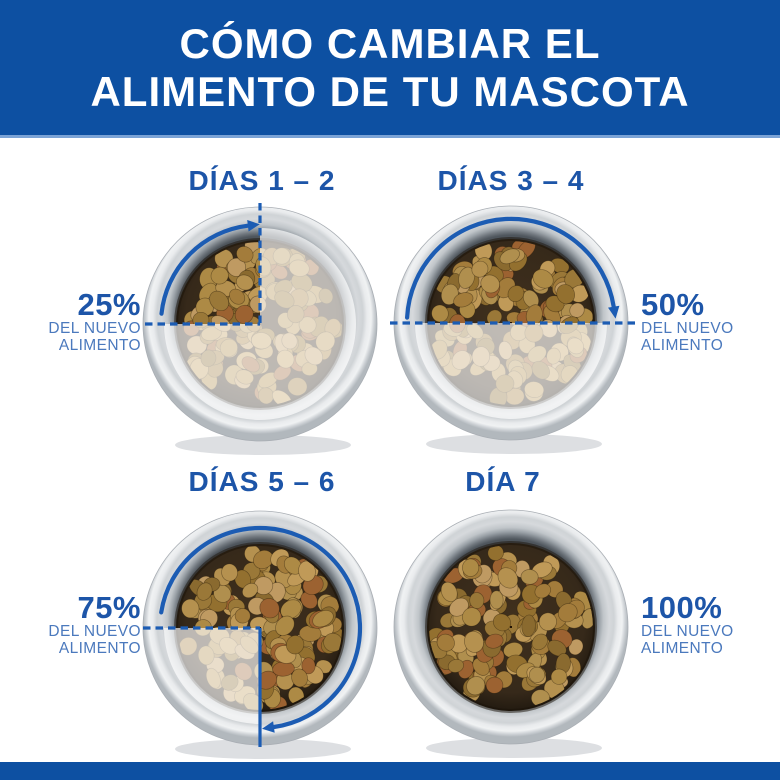  Describe the element at coordinates (109, 304) in the screenshot. I see `percent-value: 25%` at that location.